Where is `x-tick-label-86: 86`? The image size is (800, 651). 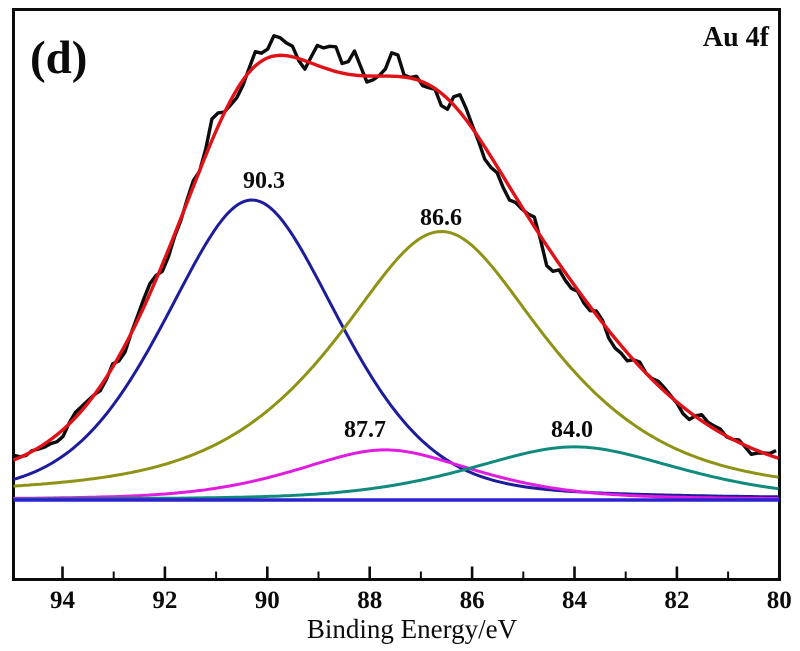
x-tick-label-86: 86 is located at coordinates (472, 600).